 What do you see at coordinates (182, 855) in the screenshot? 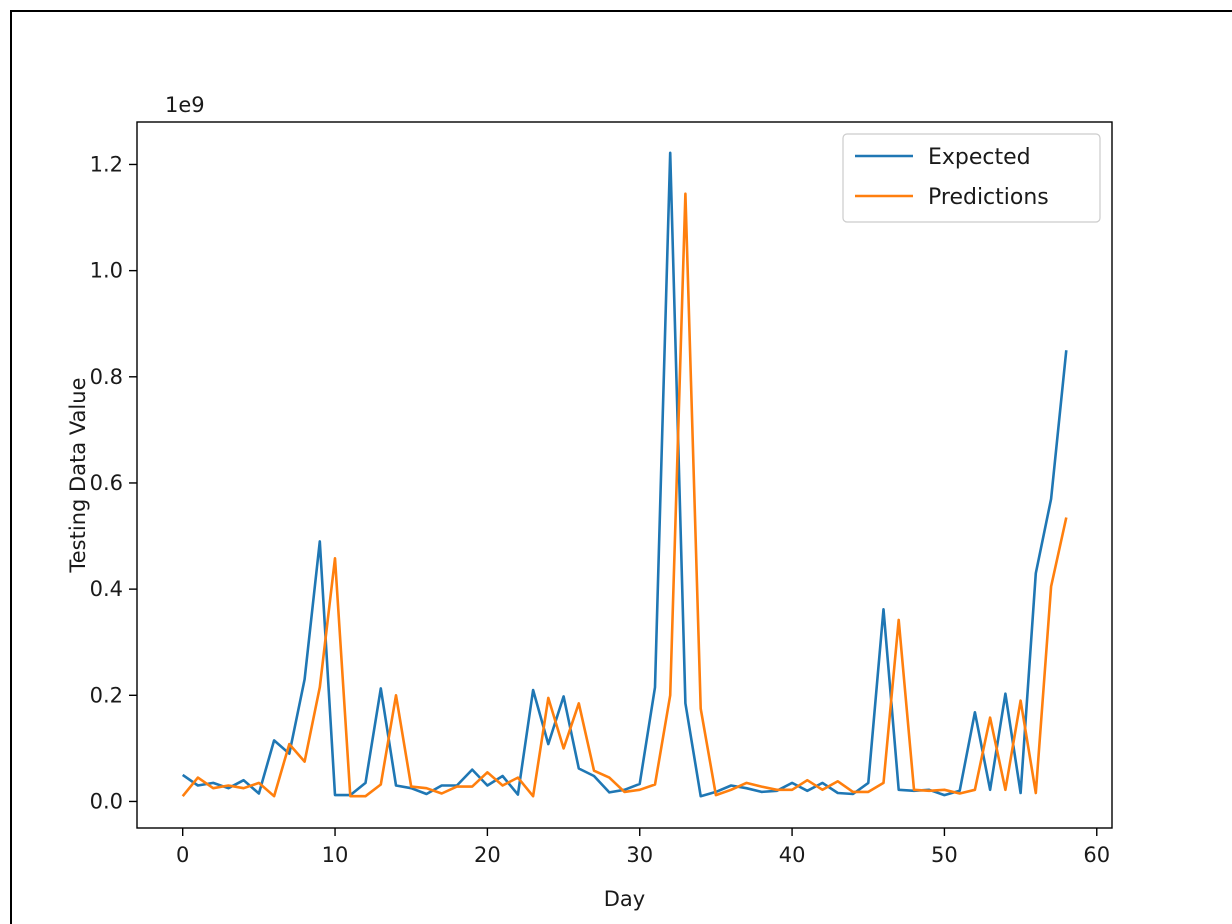
I see `x-tick-label: 0` at bounding box center [182, 855].